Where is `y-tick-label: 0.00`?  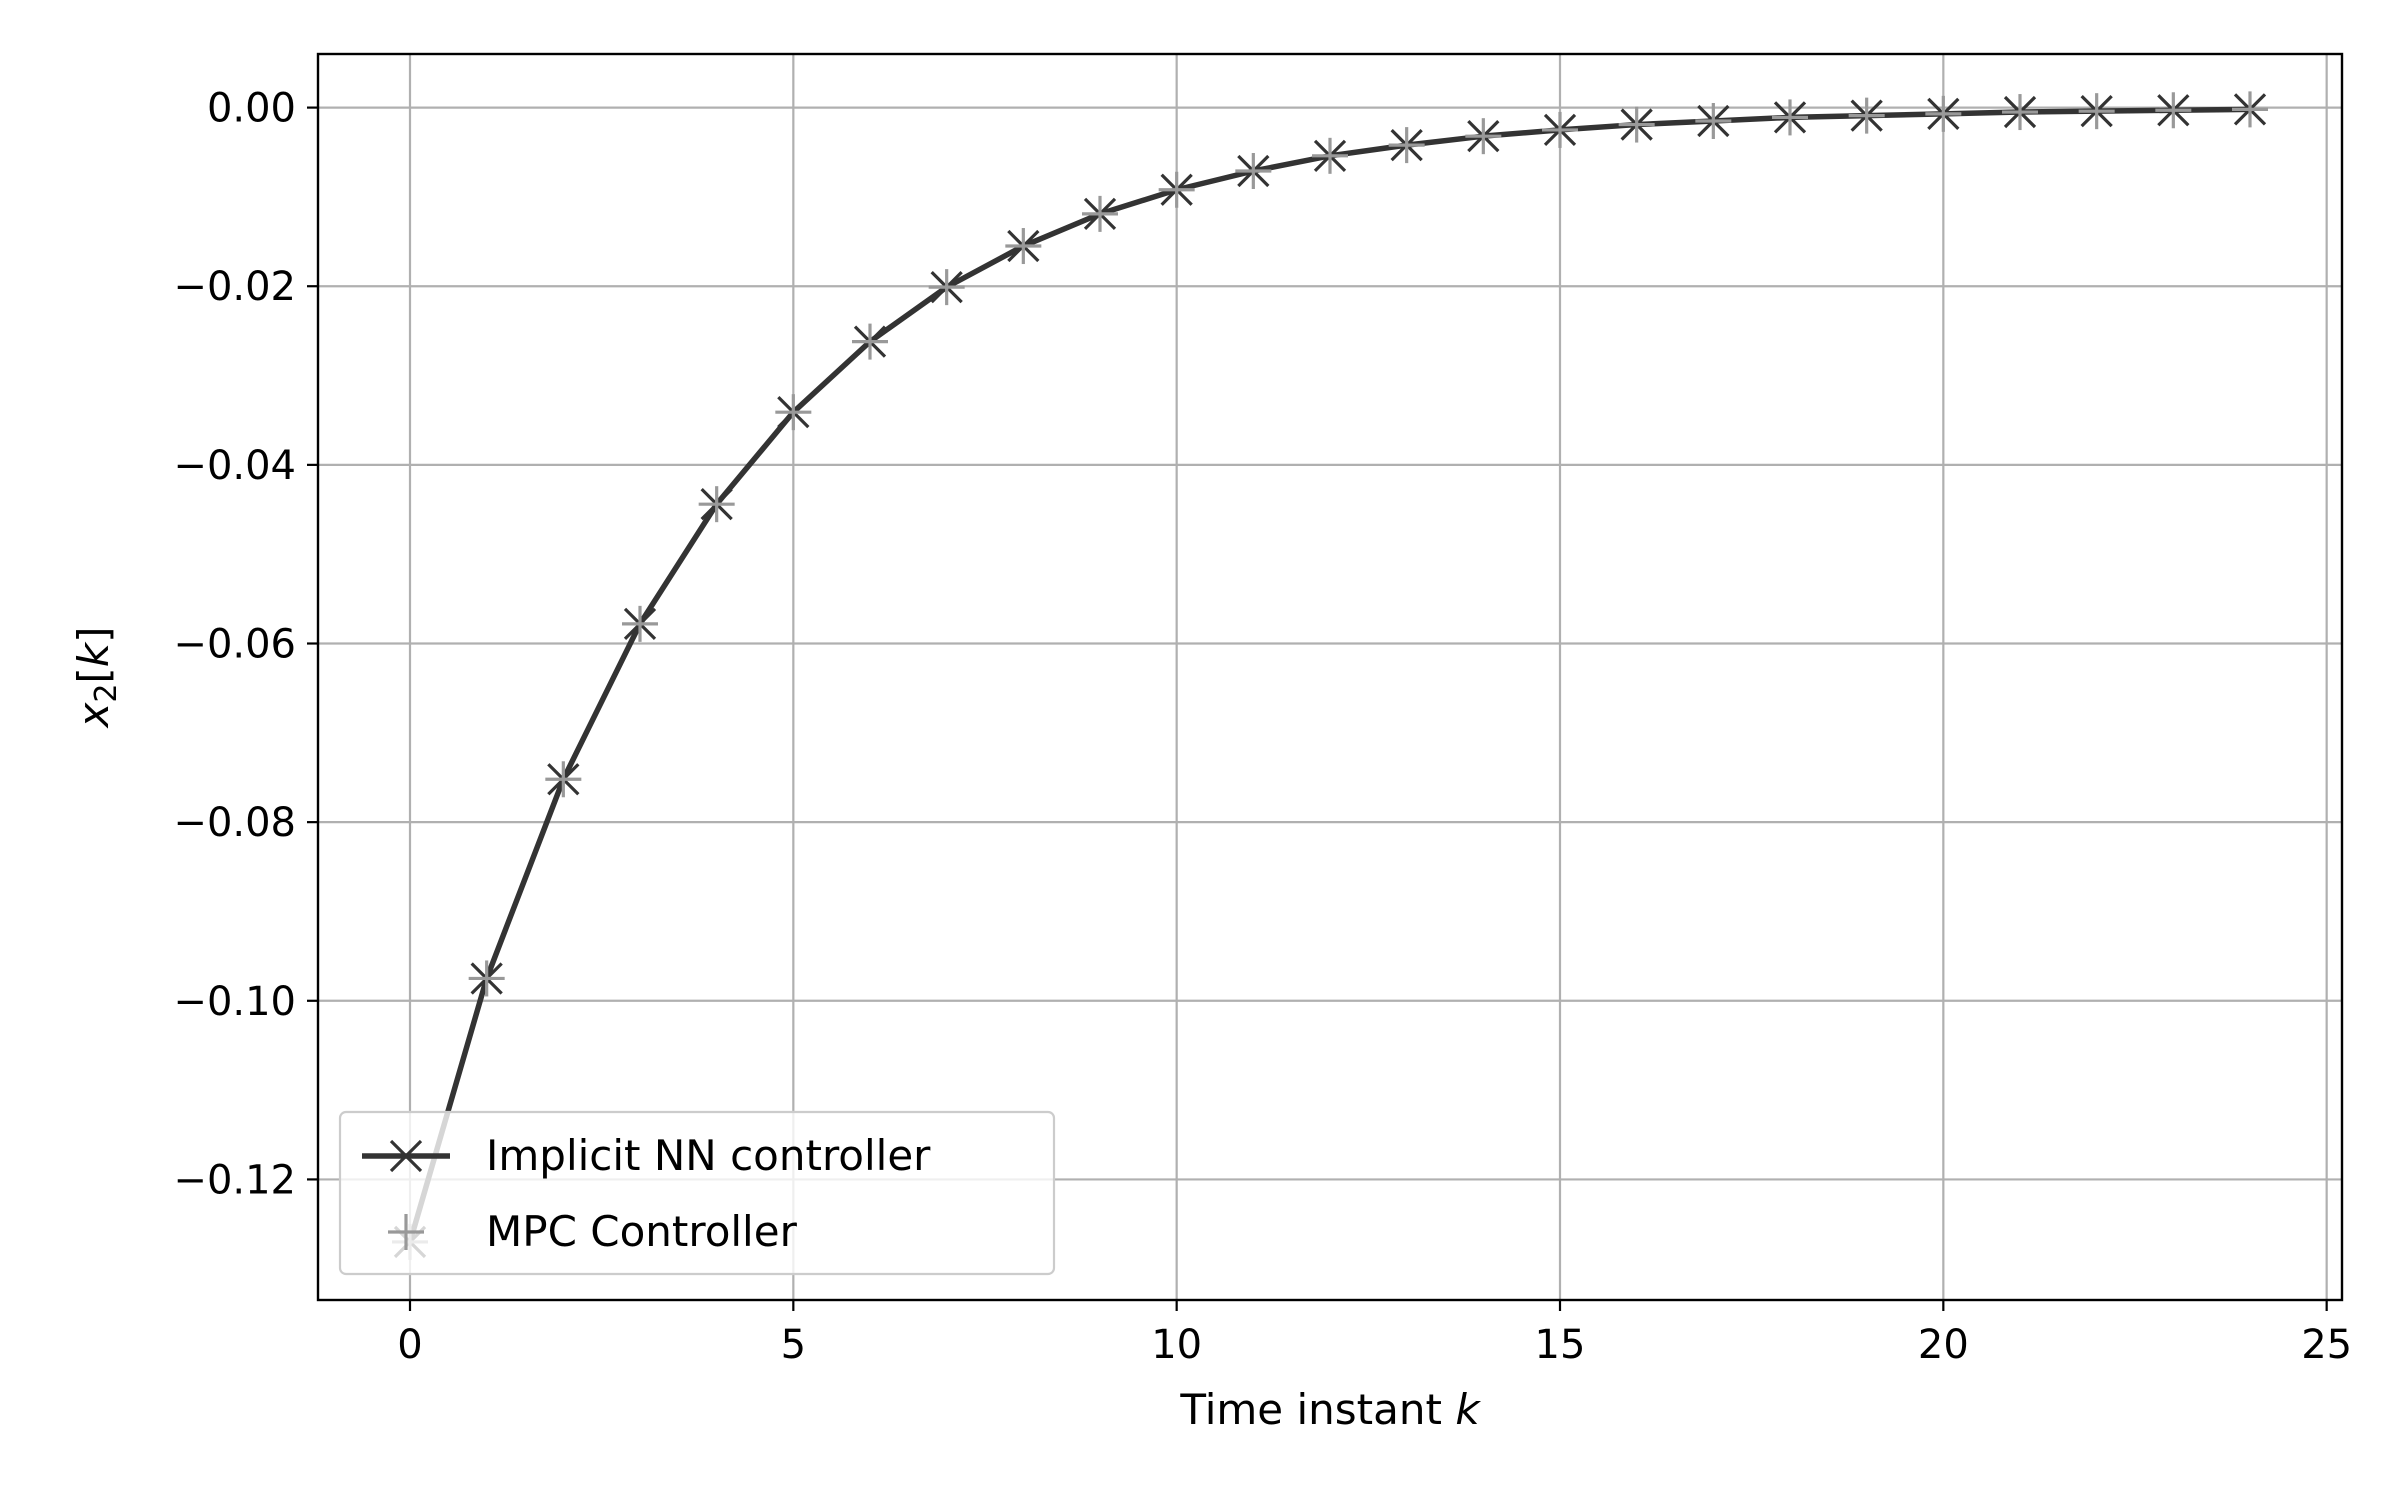
y-tick-label: 0.00 is located at coordinates (251, 109).